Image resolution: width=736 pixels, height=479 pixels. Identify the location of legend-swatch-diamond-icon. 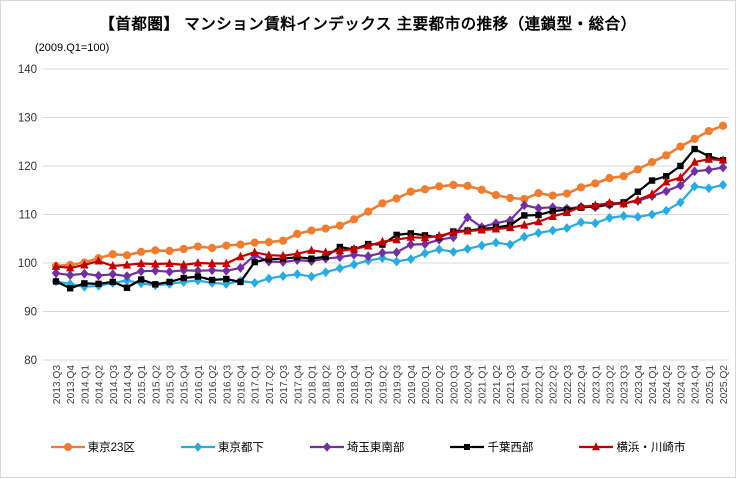
(326, 447).